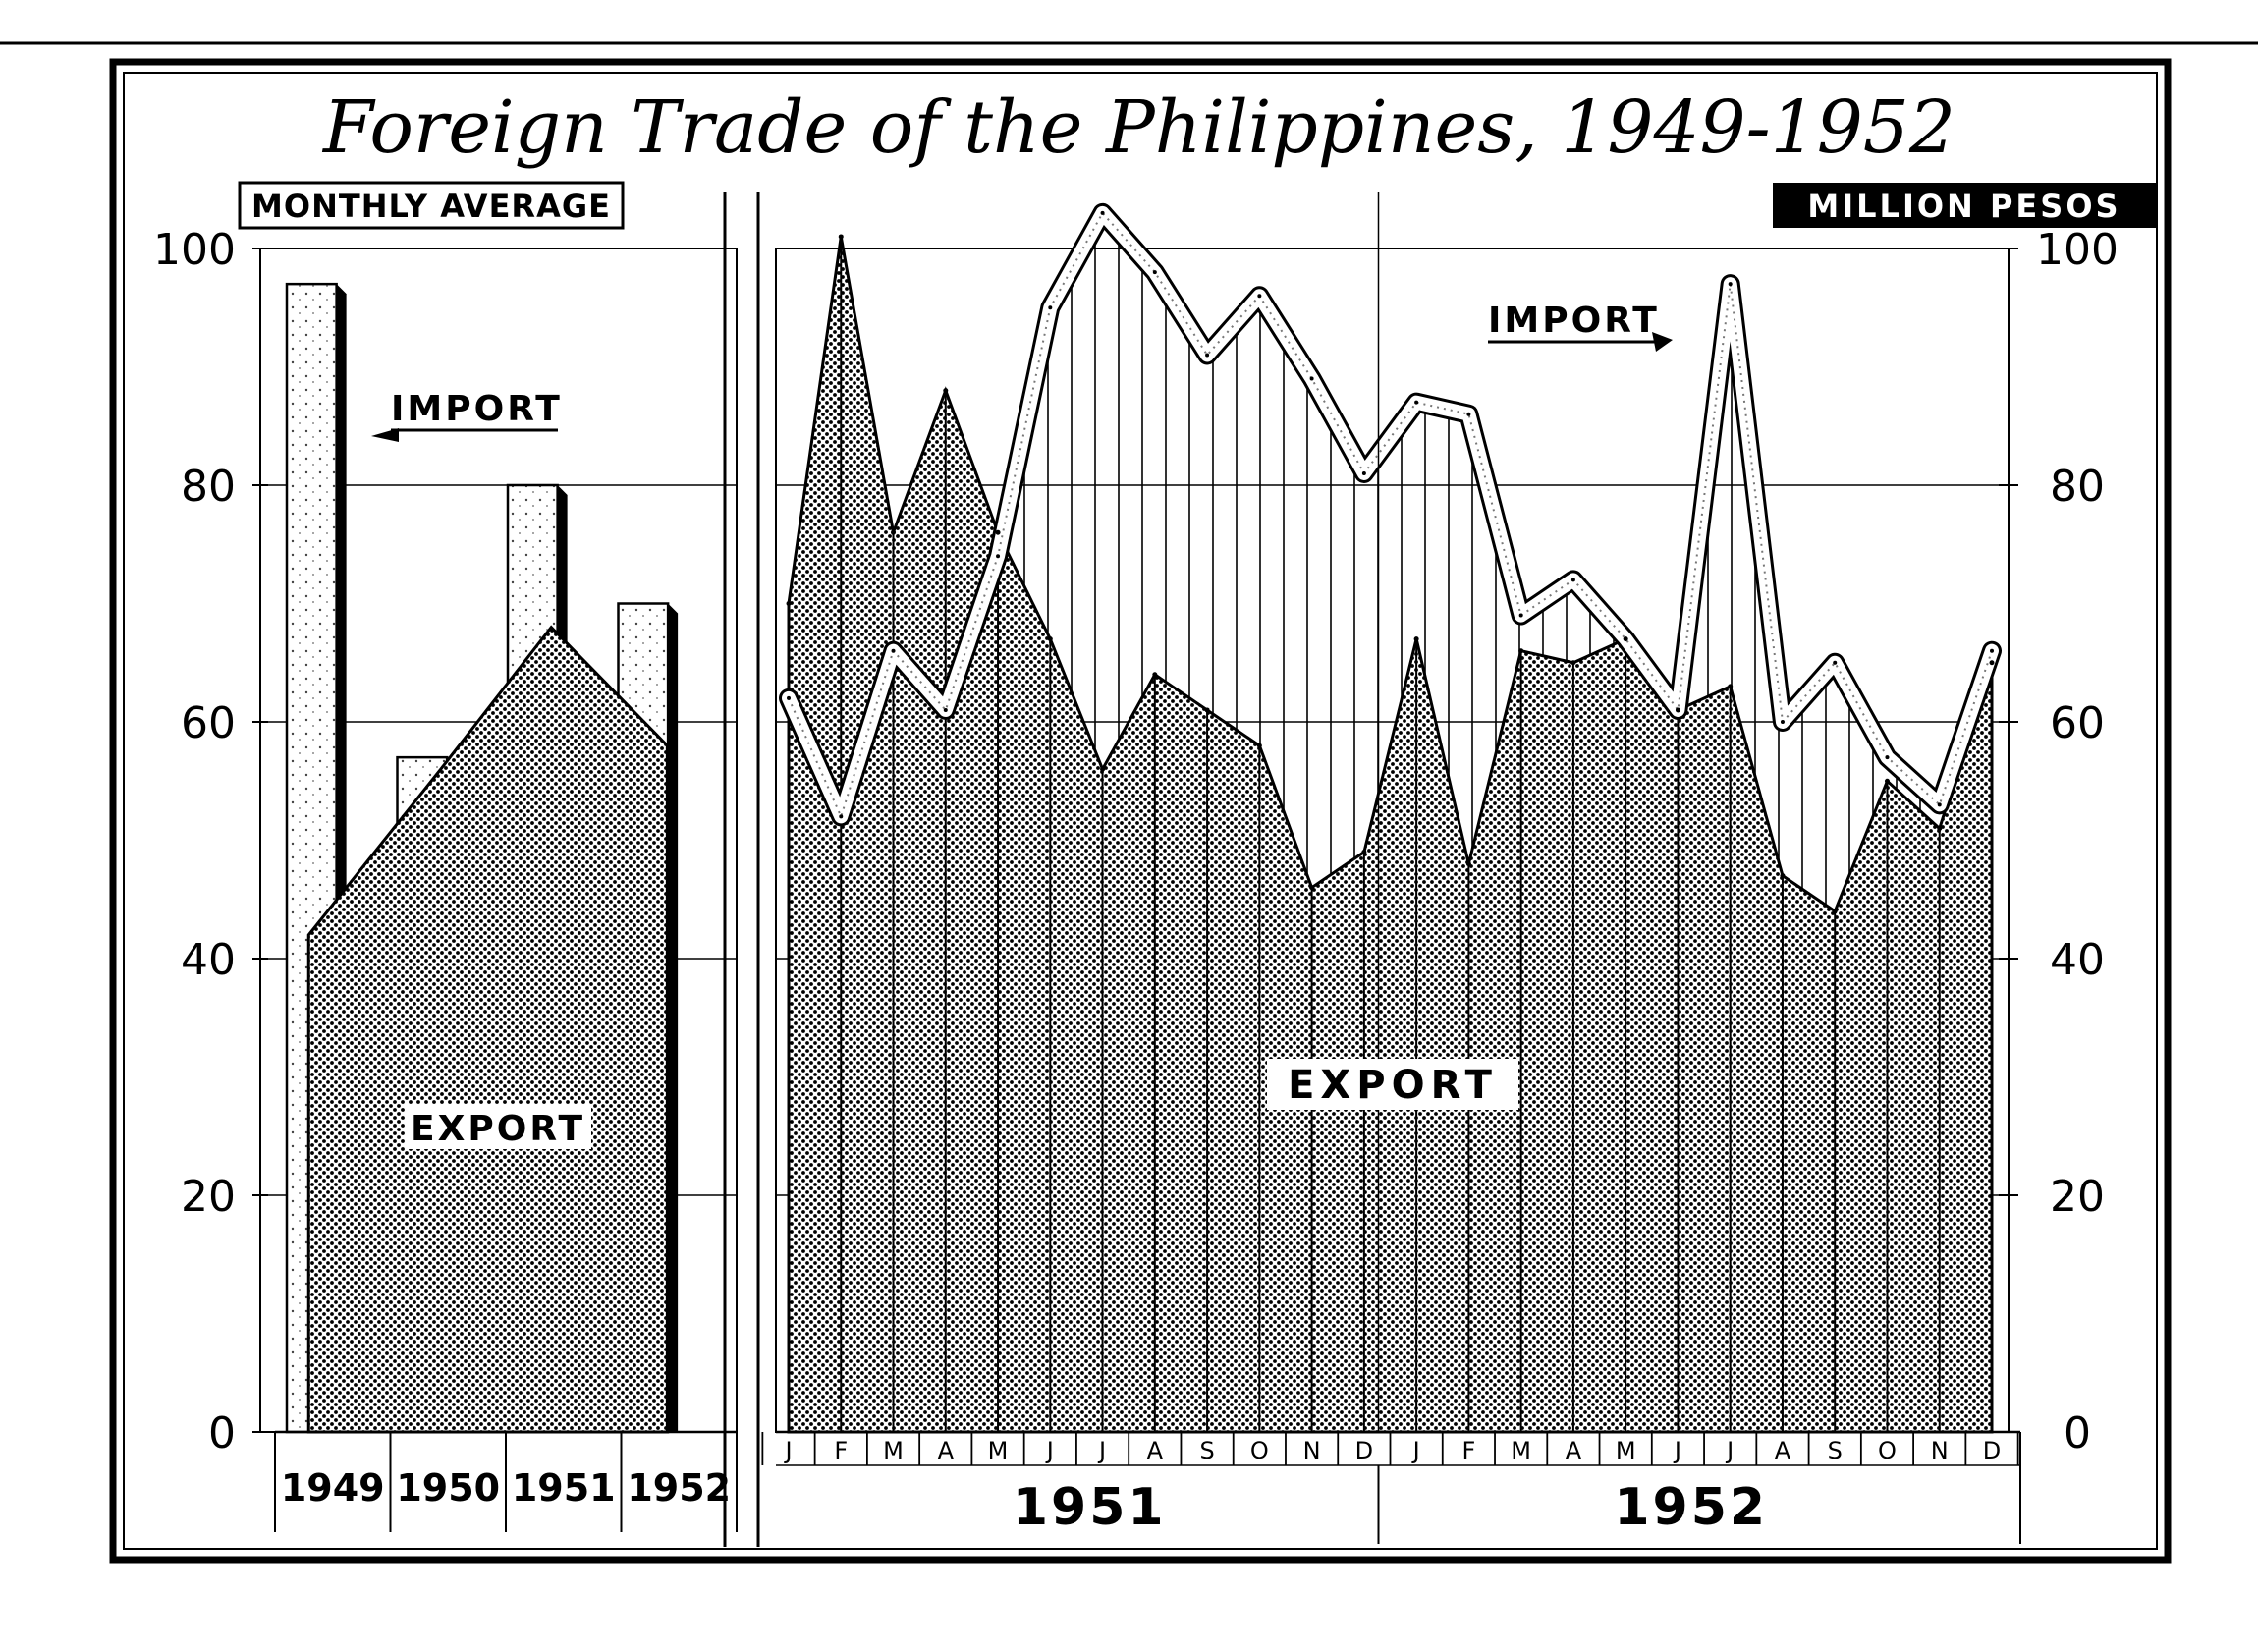  Describe the element at coordinates (333, 1488) in the screenshot. I see `category-label: 1949` at that location.